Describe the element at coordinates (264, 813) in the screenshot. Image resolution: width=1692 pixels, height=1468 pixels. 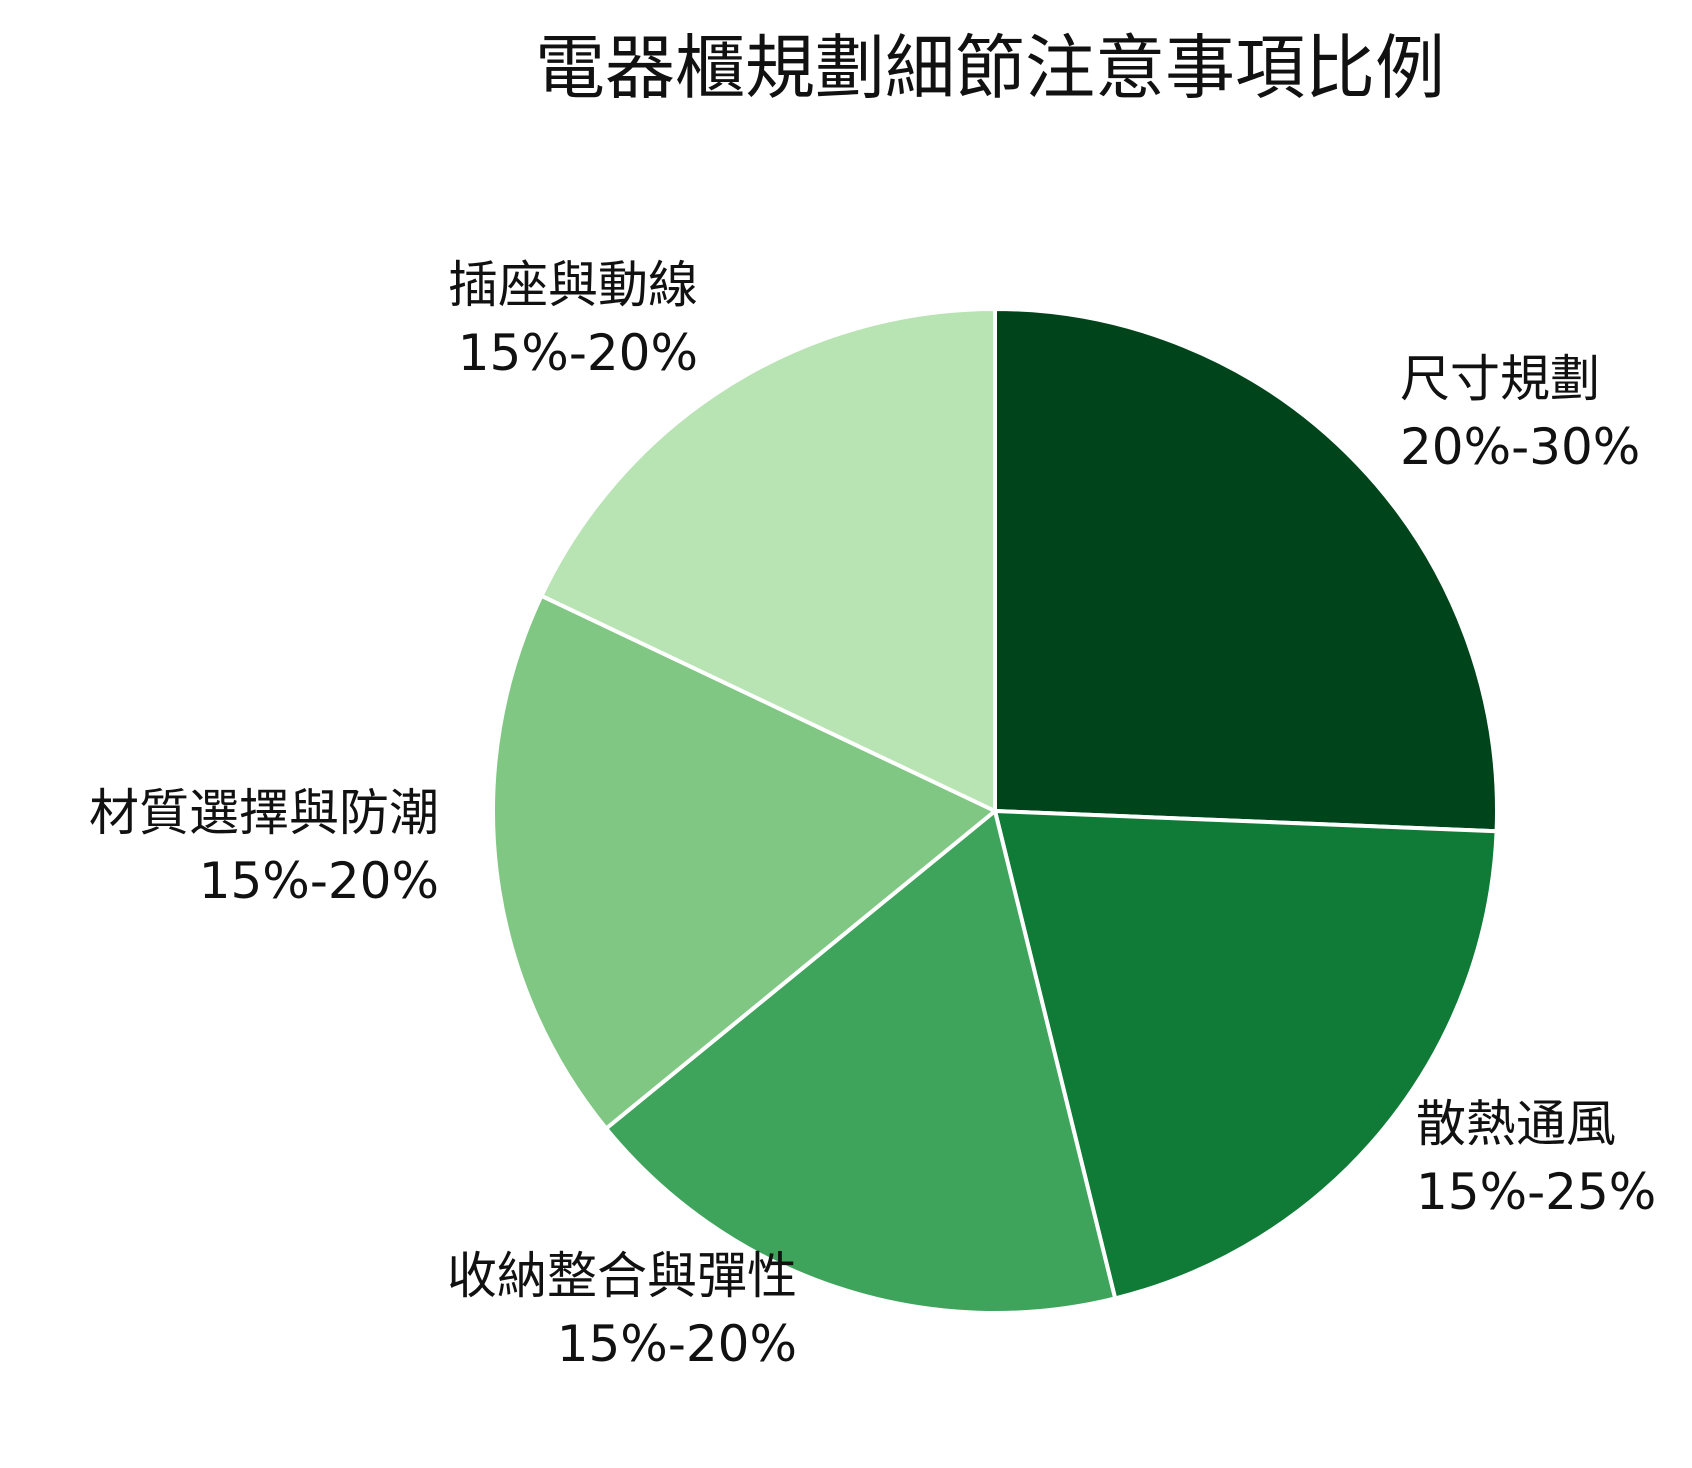
I see `slice-label: 材質選擇與防潮` at that location.